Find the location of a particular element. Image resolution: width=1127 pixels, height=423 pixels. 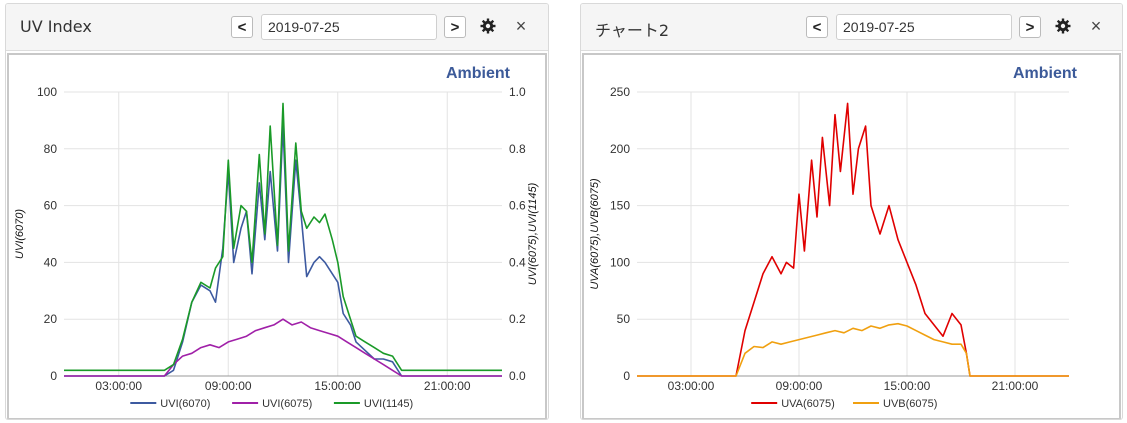

panel-header: UV Index < > × is located at coordinates (277, 27).